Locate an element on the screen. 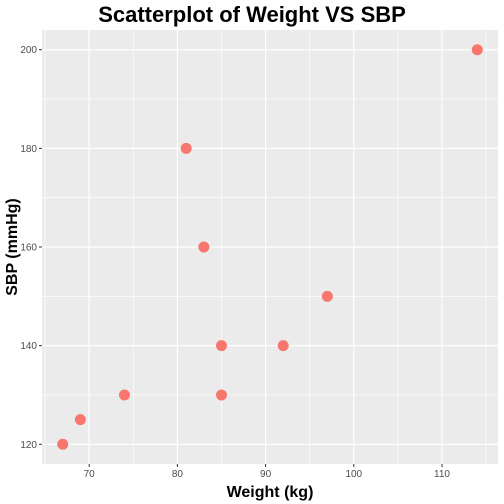  x-tick-label: 100 is located at coordinates (353, 474).